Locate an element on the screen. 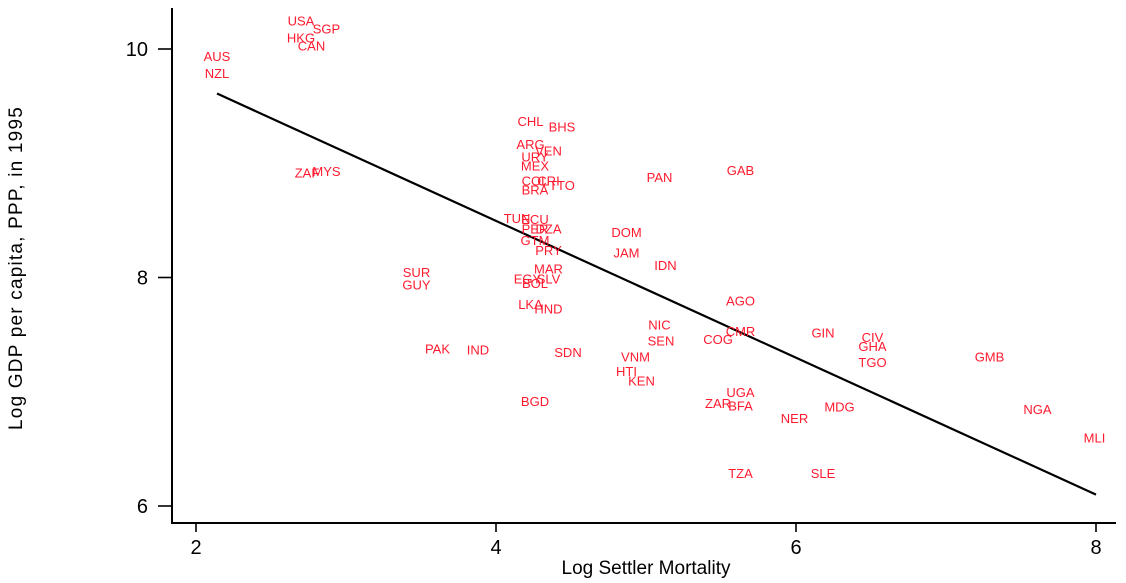 The height and width of the screenshot is (583, 1126). x-tick-label: 6 is located at coordinates (795, 548).